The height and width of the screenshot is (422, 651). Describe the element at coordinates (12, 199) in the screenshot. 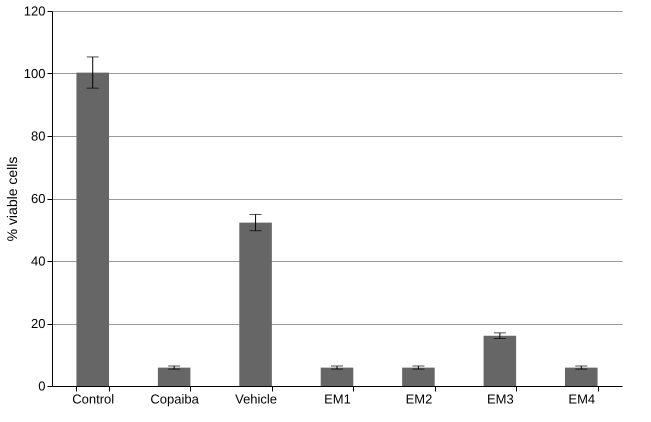

I see `y-axis-title: % viable cells` at that location.